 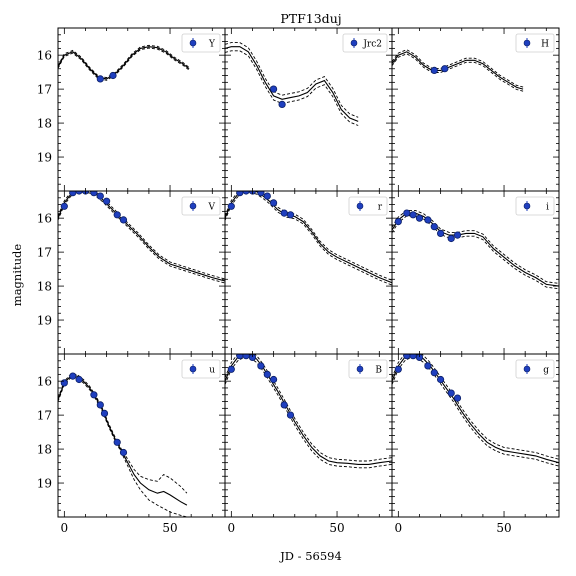 What do you see at coordinates (201, 206) in the screenshot?
I see `legend-V: V` at bounding box center [201, 206].